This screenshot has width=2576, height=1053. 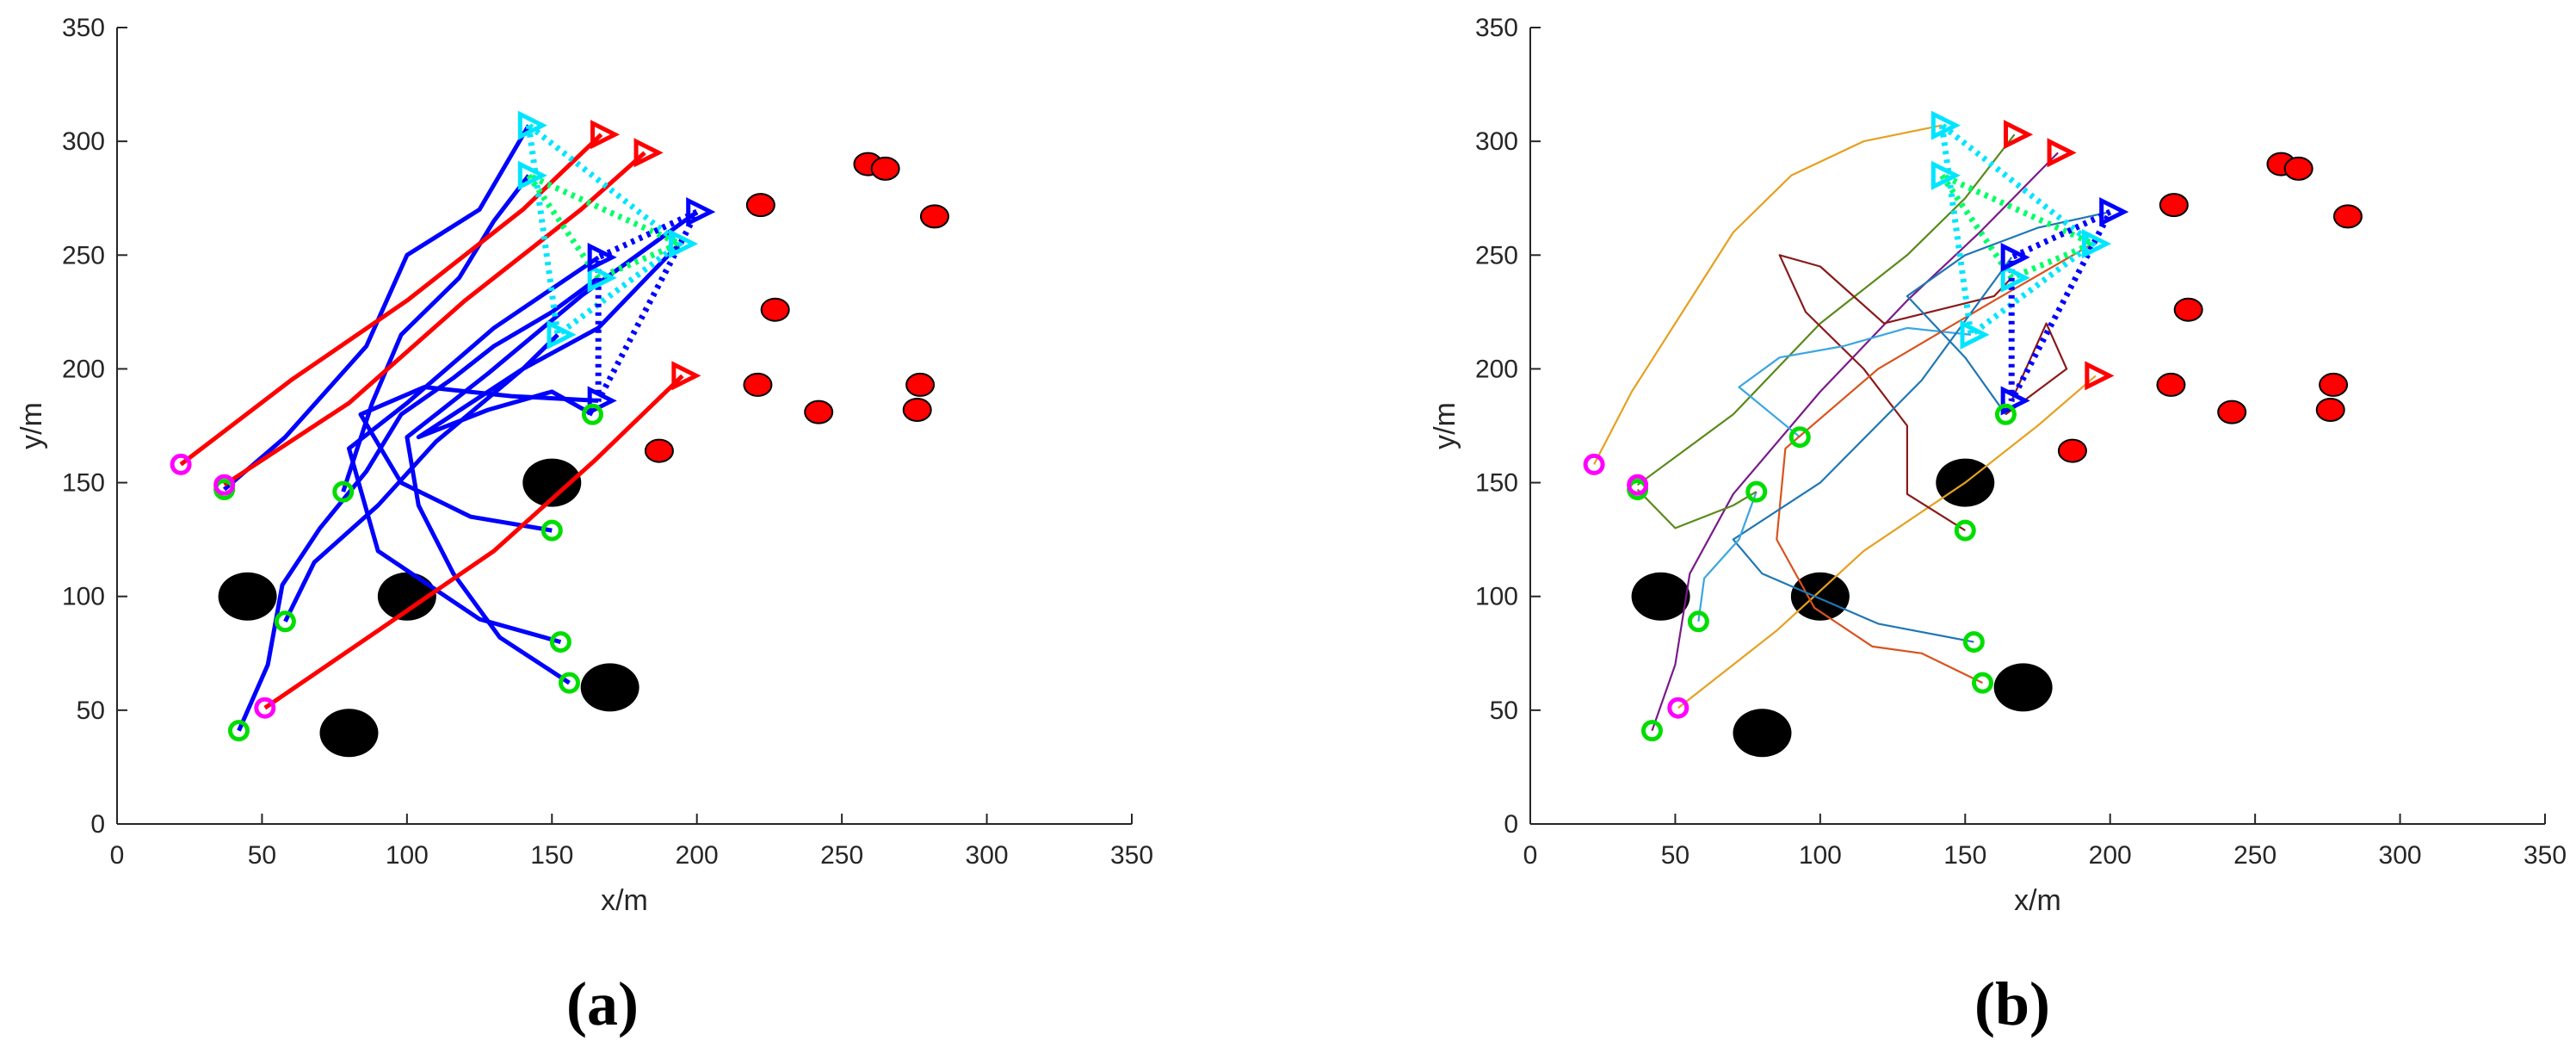 I want to click on p0-x-tick-label: 50, so click(x=262, y=856).